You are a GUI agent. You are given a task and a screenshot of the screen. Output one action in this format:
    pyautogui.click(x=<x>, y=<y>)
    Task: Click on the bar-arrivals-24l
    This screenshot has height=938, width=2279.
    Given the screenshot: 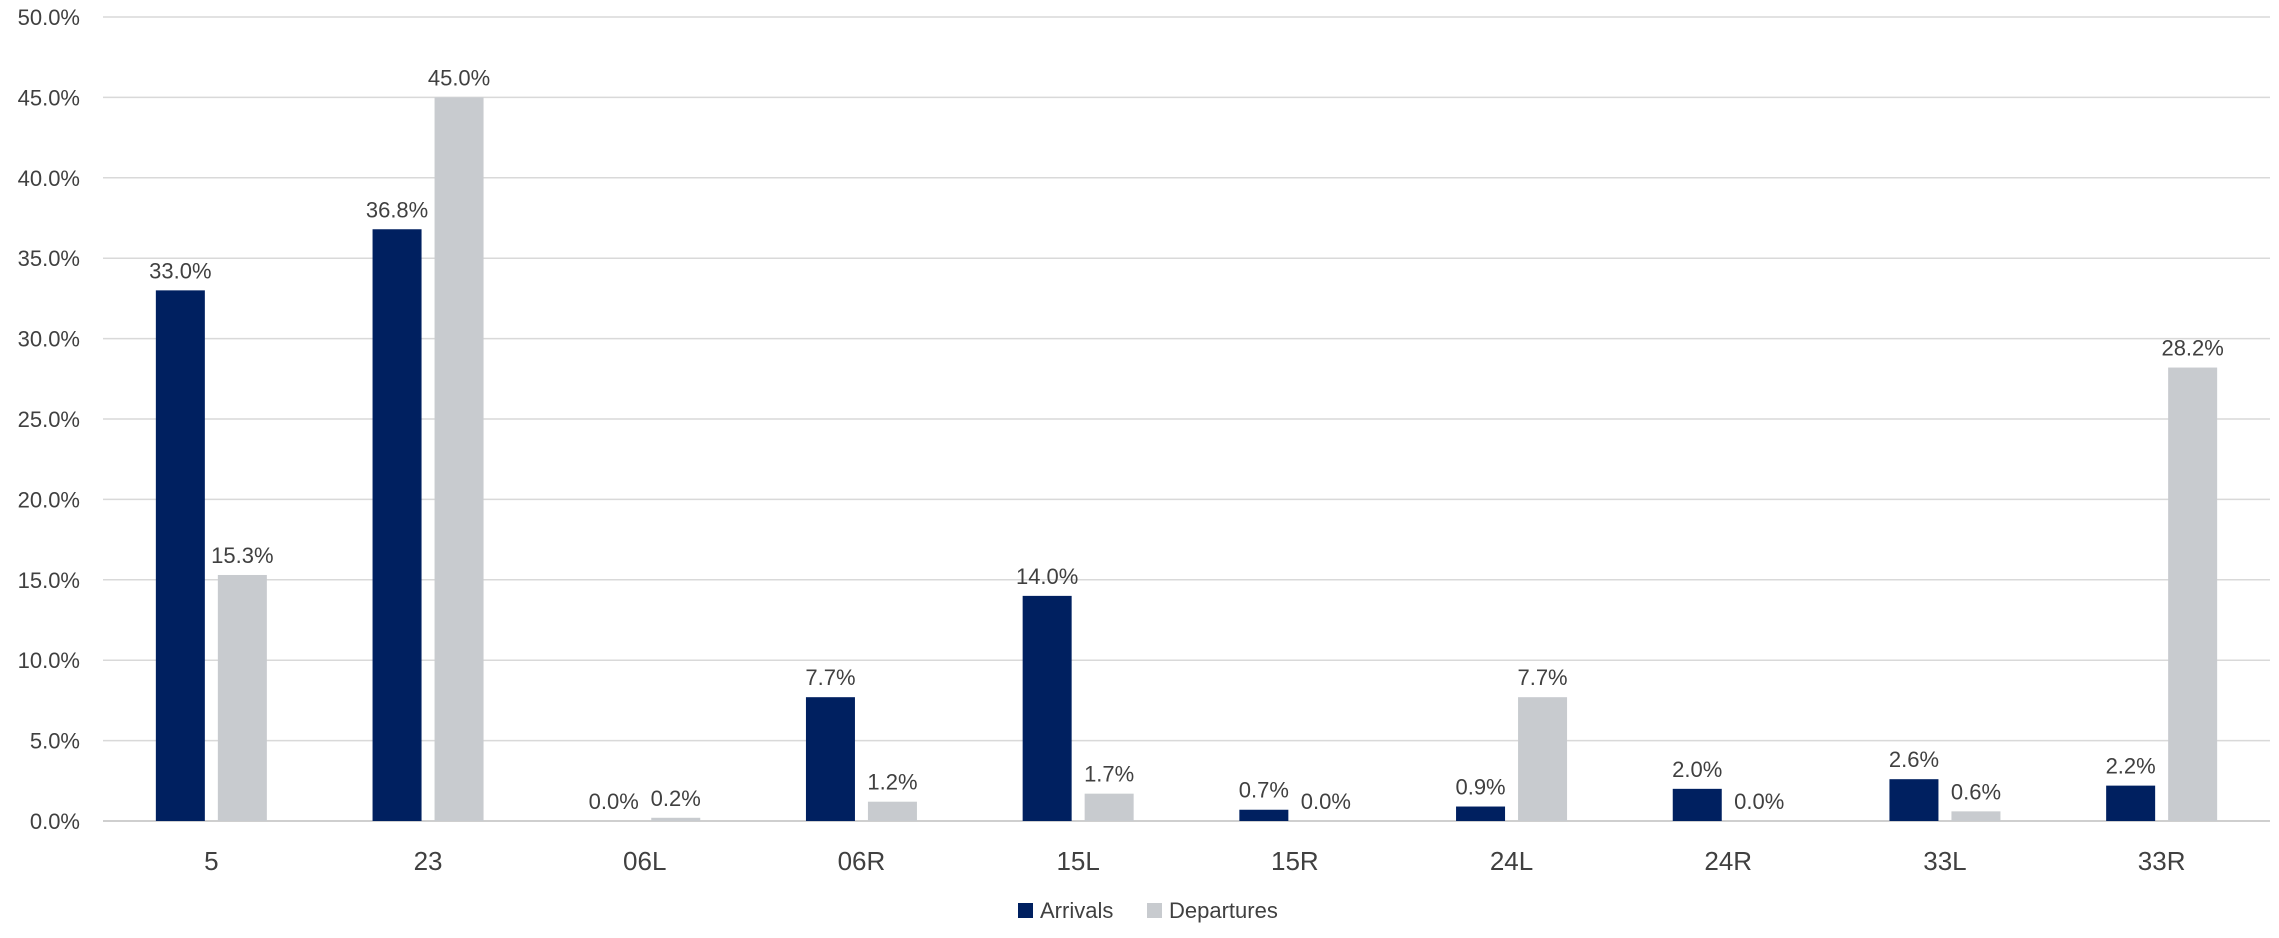 What is the action you would take?
    pyautogui.click(x=1481, y=813)
    